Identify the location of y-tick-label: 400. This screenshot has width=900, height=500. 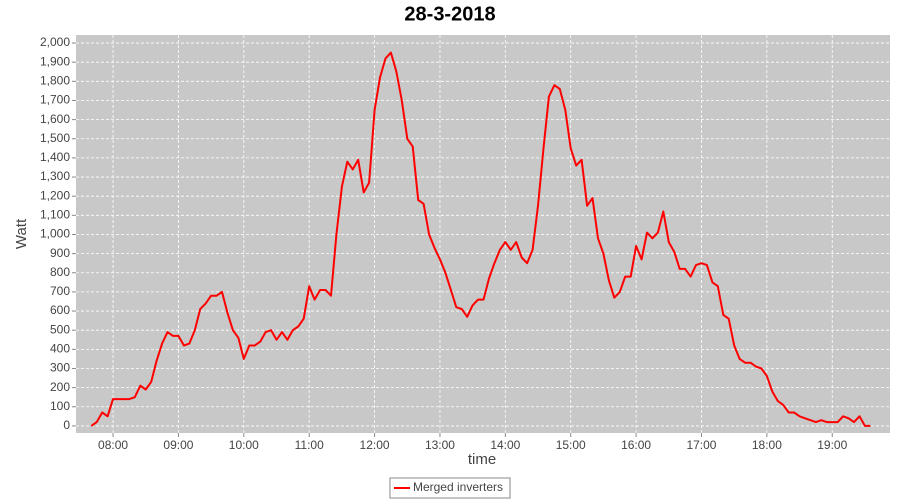
(60, 349).